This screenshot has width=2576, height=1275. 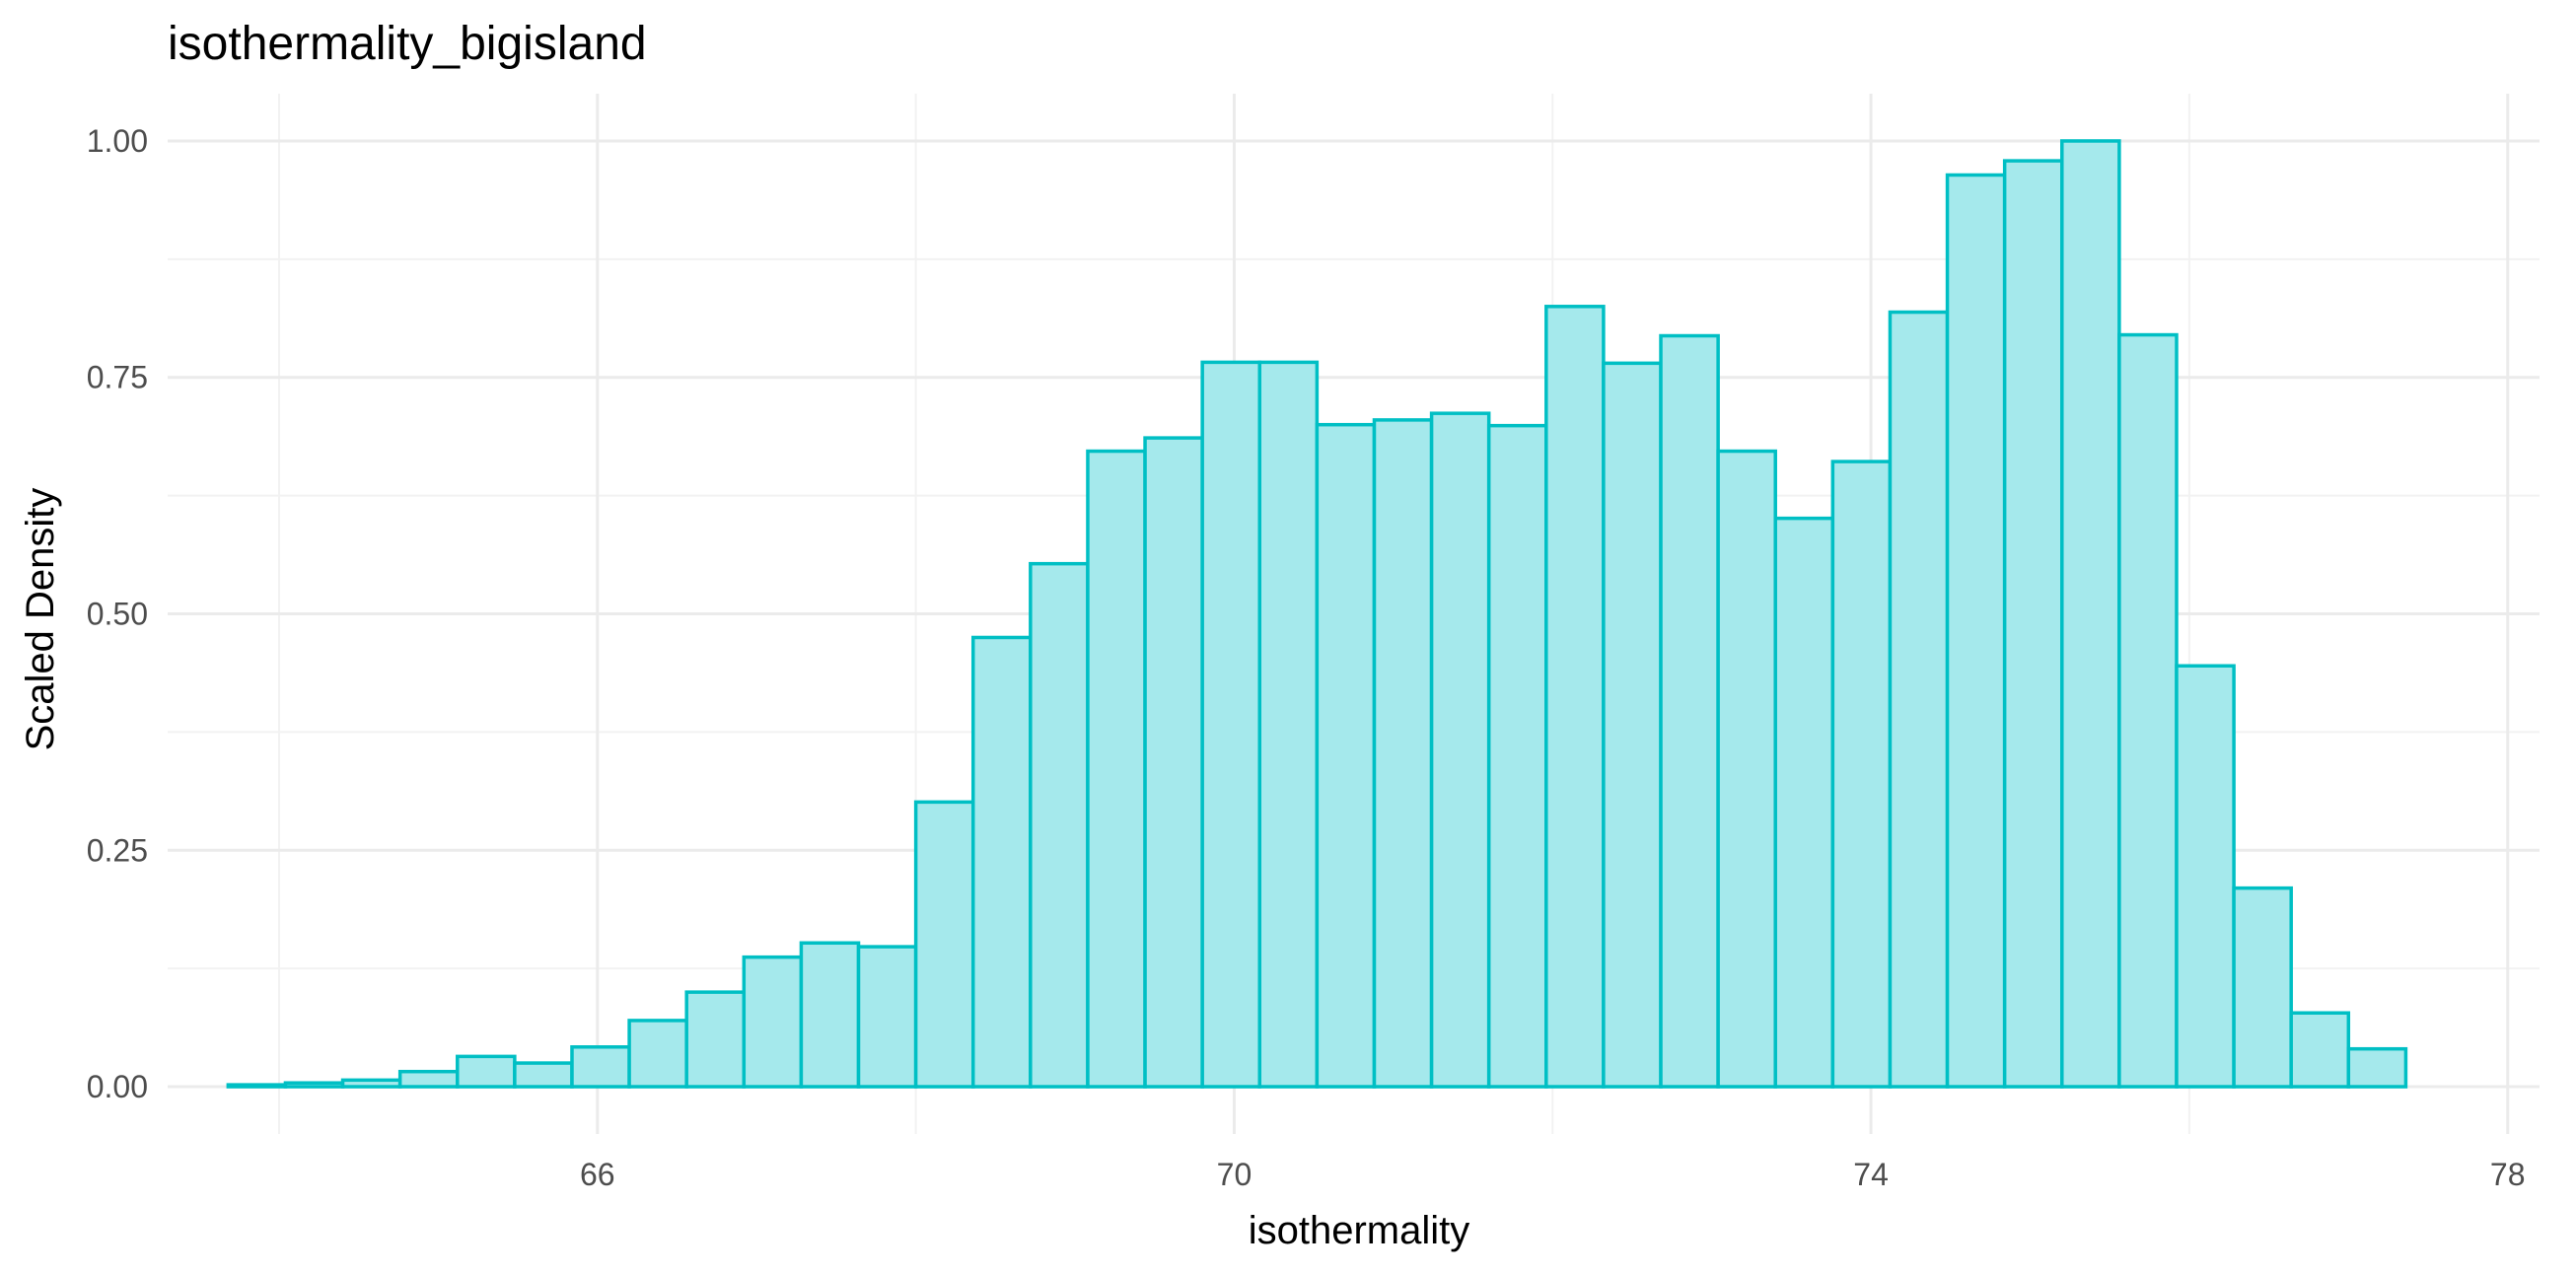 What do you see at coordinates (1360, 1231) in the screenshot?
I see `x-axis-title: isothermality` at bounding box center [1360, 1231].